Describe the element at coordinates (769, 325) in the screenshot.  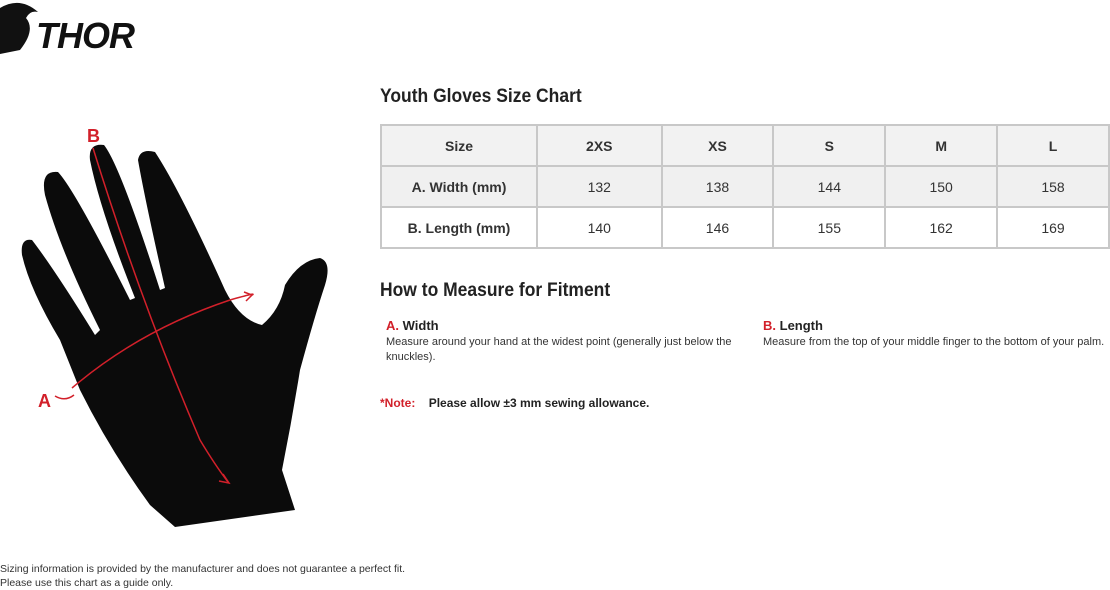
I see `length-prefix: B.` at that location.